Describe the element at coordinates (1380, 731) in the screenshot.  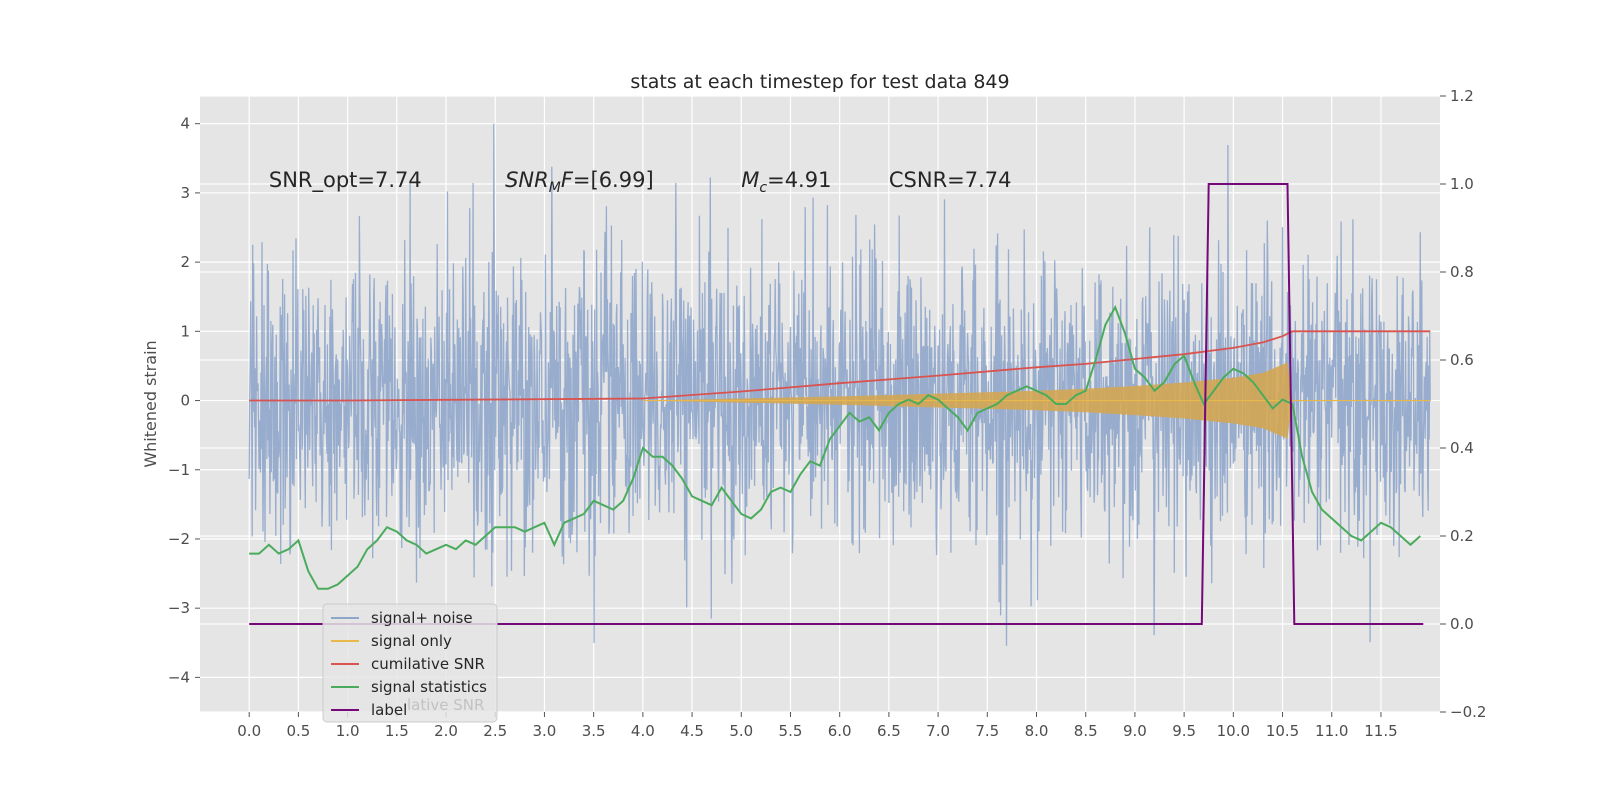
I see `x-tick-label: 11.5` at that location.